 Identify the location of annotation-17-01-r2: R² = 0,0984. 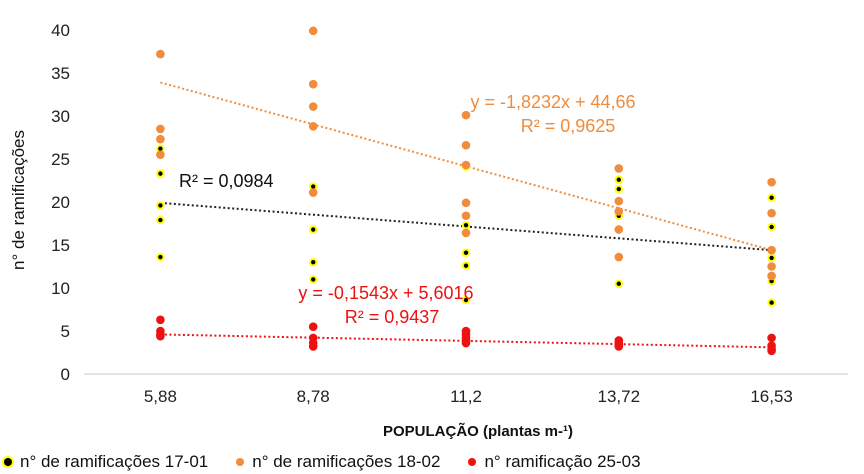
(226, 181).